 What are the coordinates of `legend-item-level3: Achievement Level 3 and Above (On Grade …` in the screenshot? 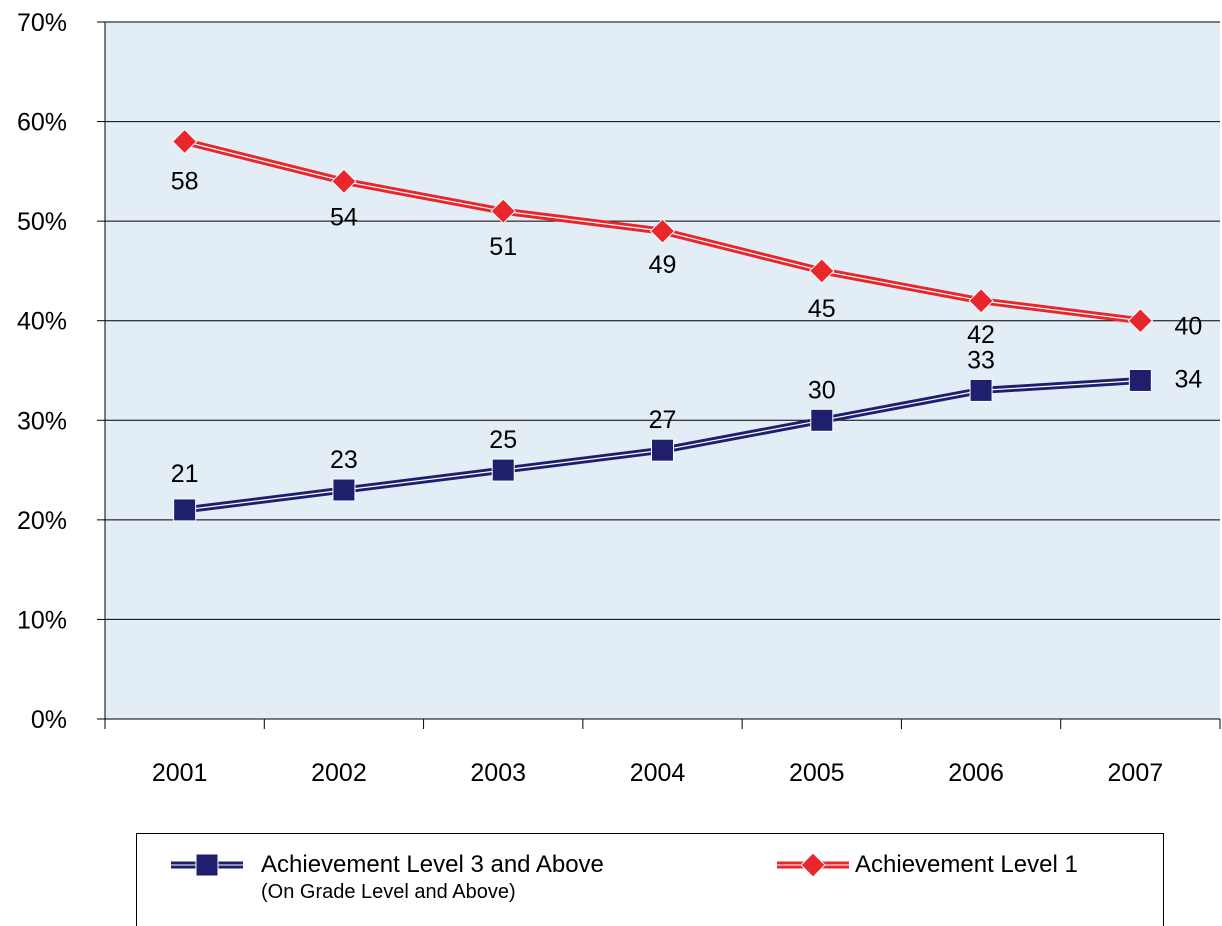 It's located at (387, 878).